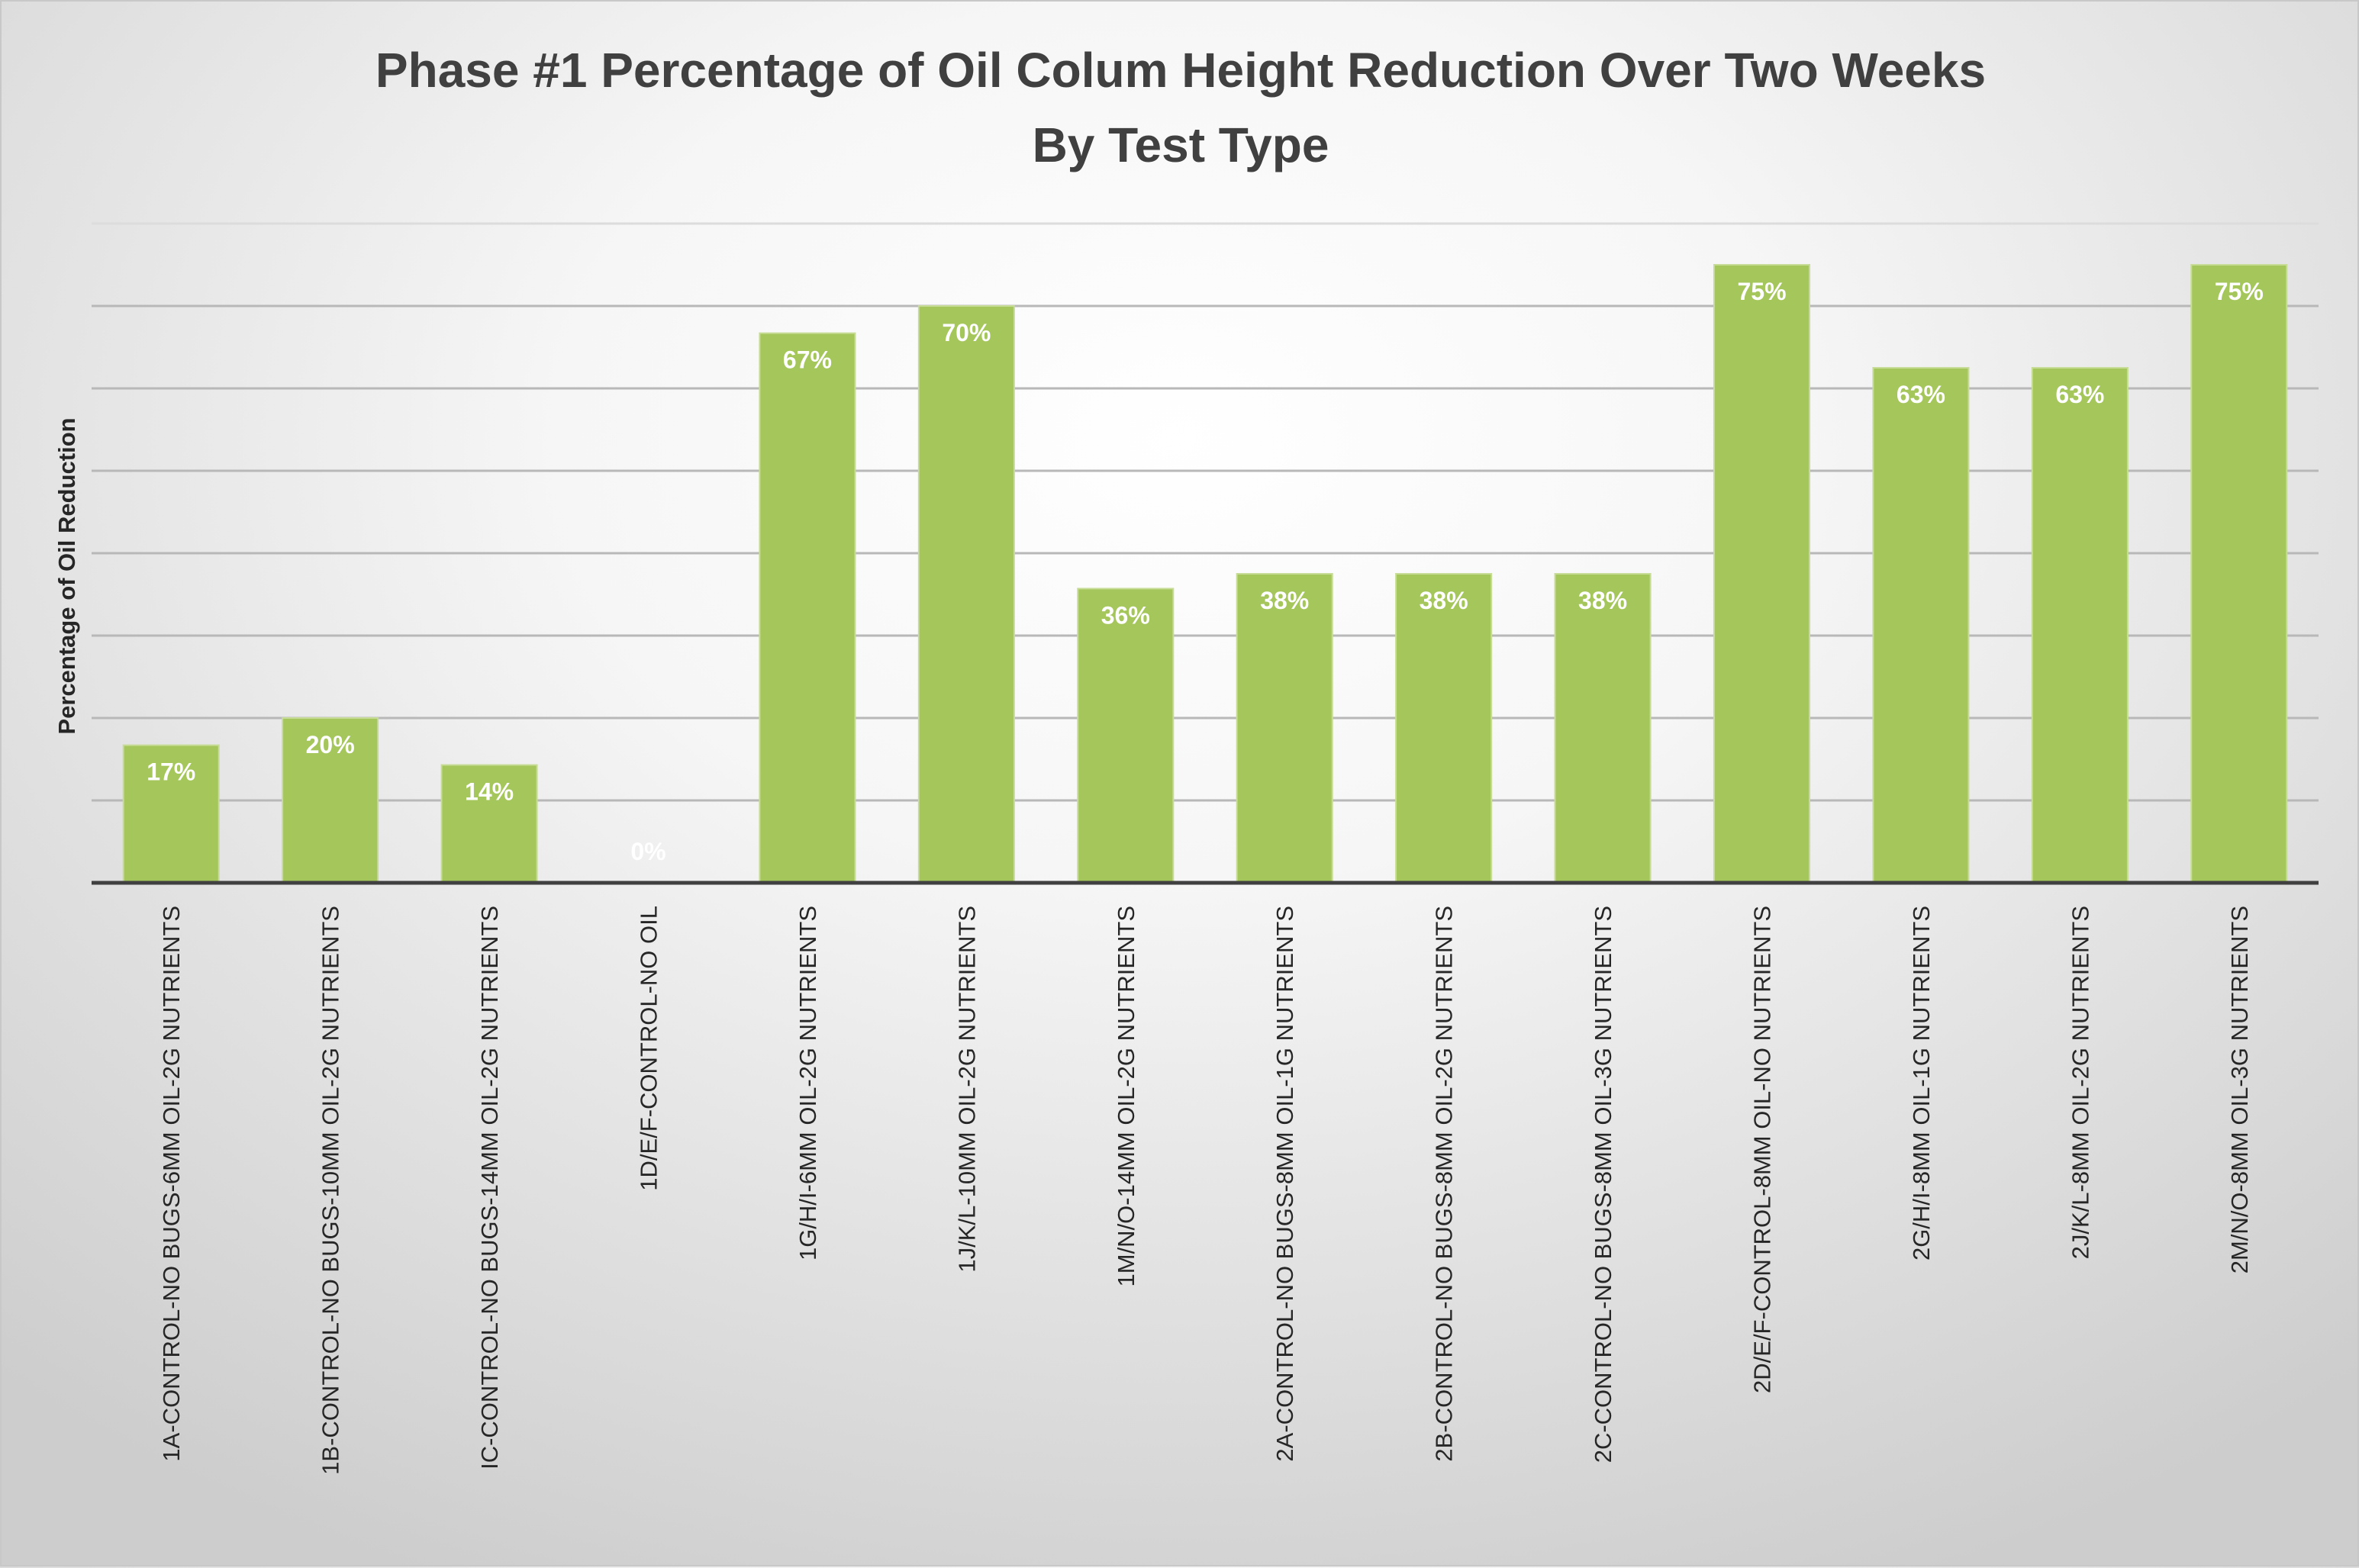  Describe the element at coordinates (966, 332) in the screenshot. I see `data-label: 70%` at that location.